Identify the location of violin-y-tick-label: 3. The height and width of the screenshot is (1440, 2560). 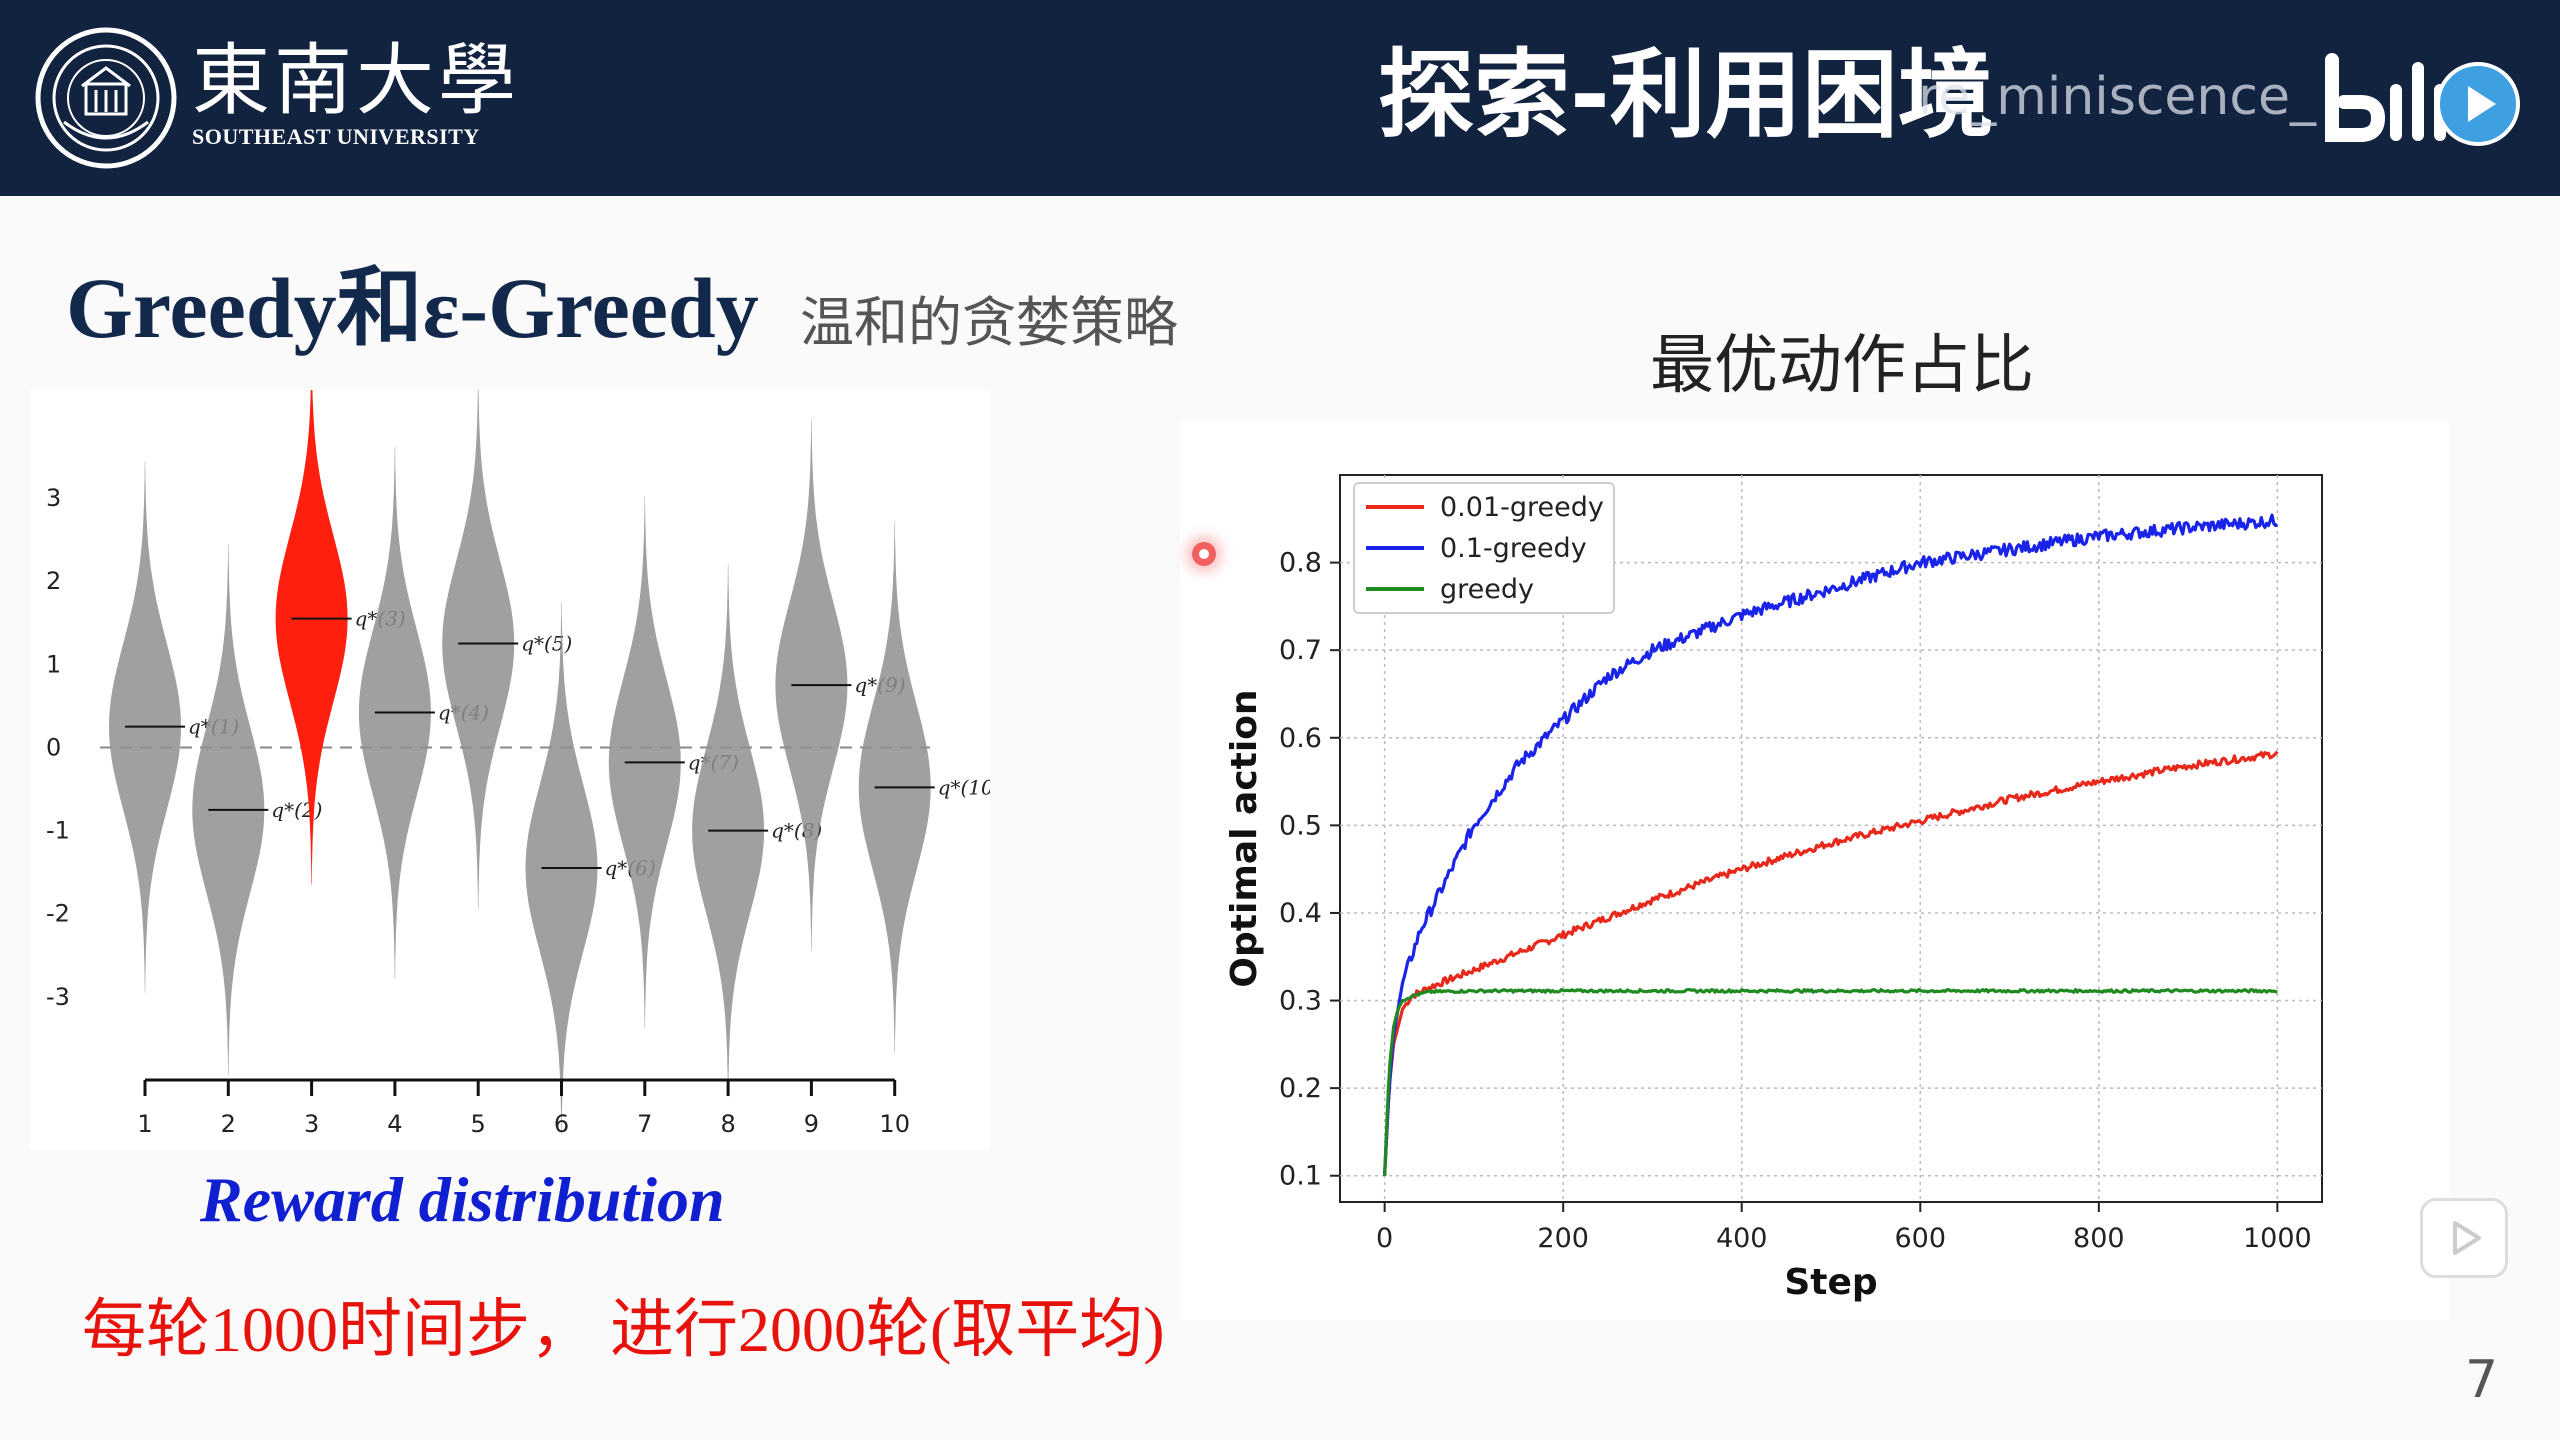
(53, 498).